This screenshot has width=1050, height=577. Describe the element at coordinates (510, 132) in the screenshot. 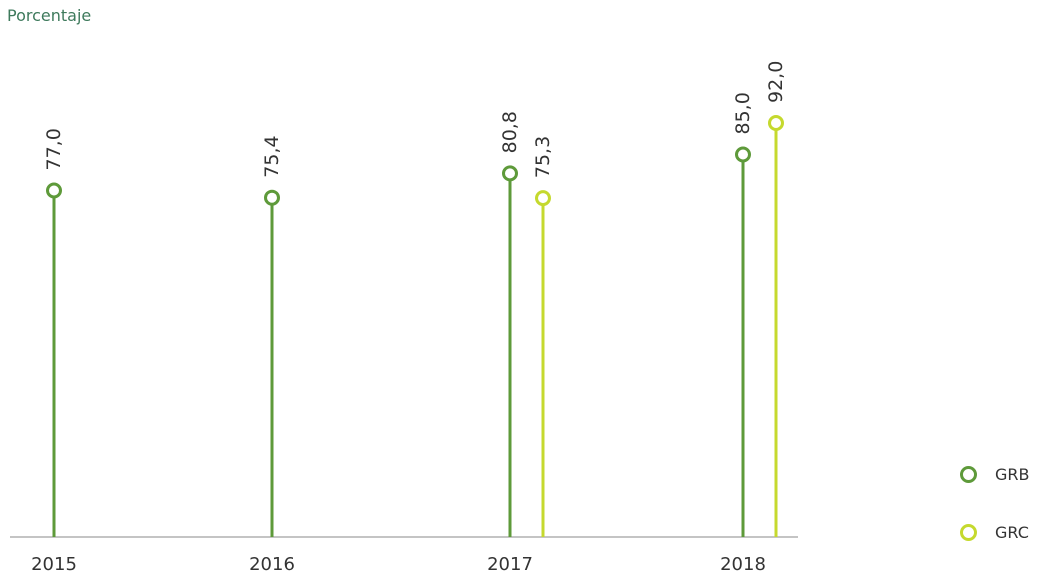

I see `data-label: 80,8` at that location.